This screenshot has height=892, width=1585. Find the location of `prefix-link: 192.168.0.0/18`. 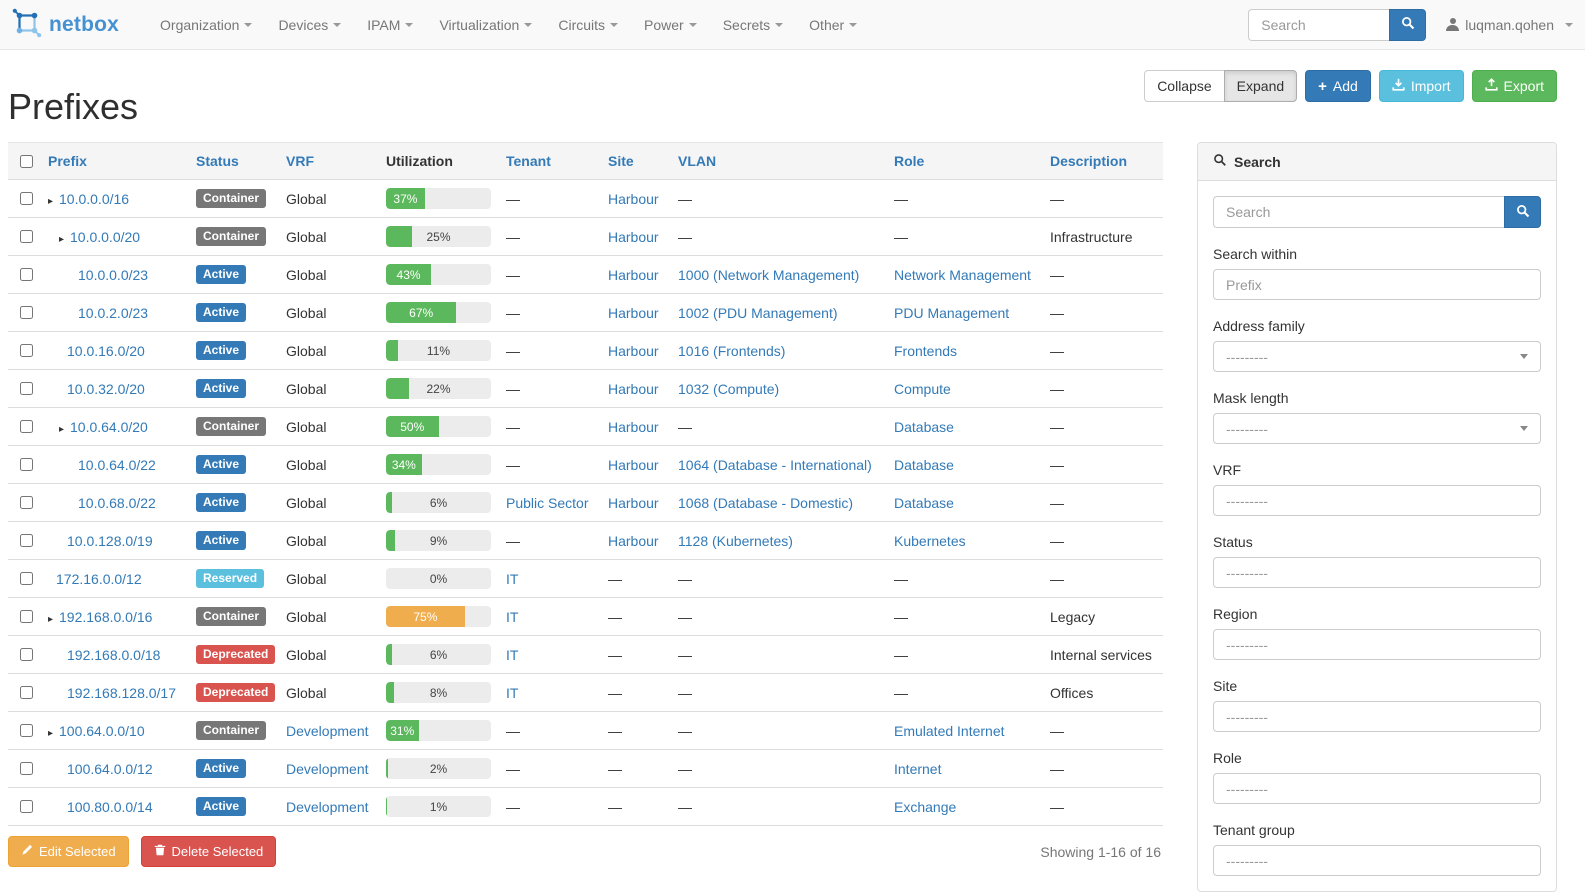

prefix-link: 192.168.0.0/18 is located at coordinates (114, 654).